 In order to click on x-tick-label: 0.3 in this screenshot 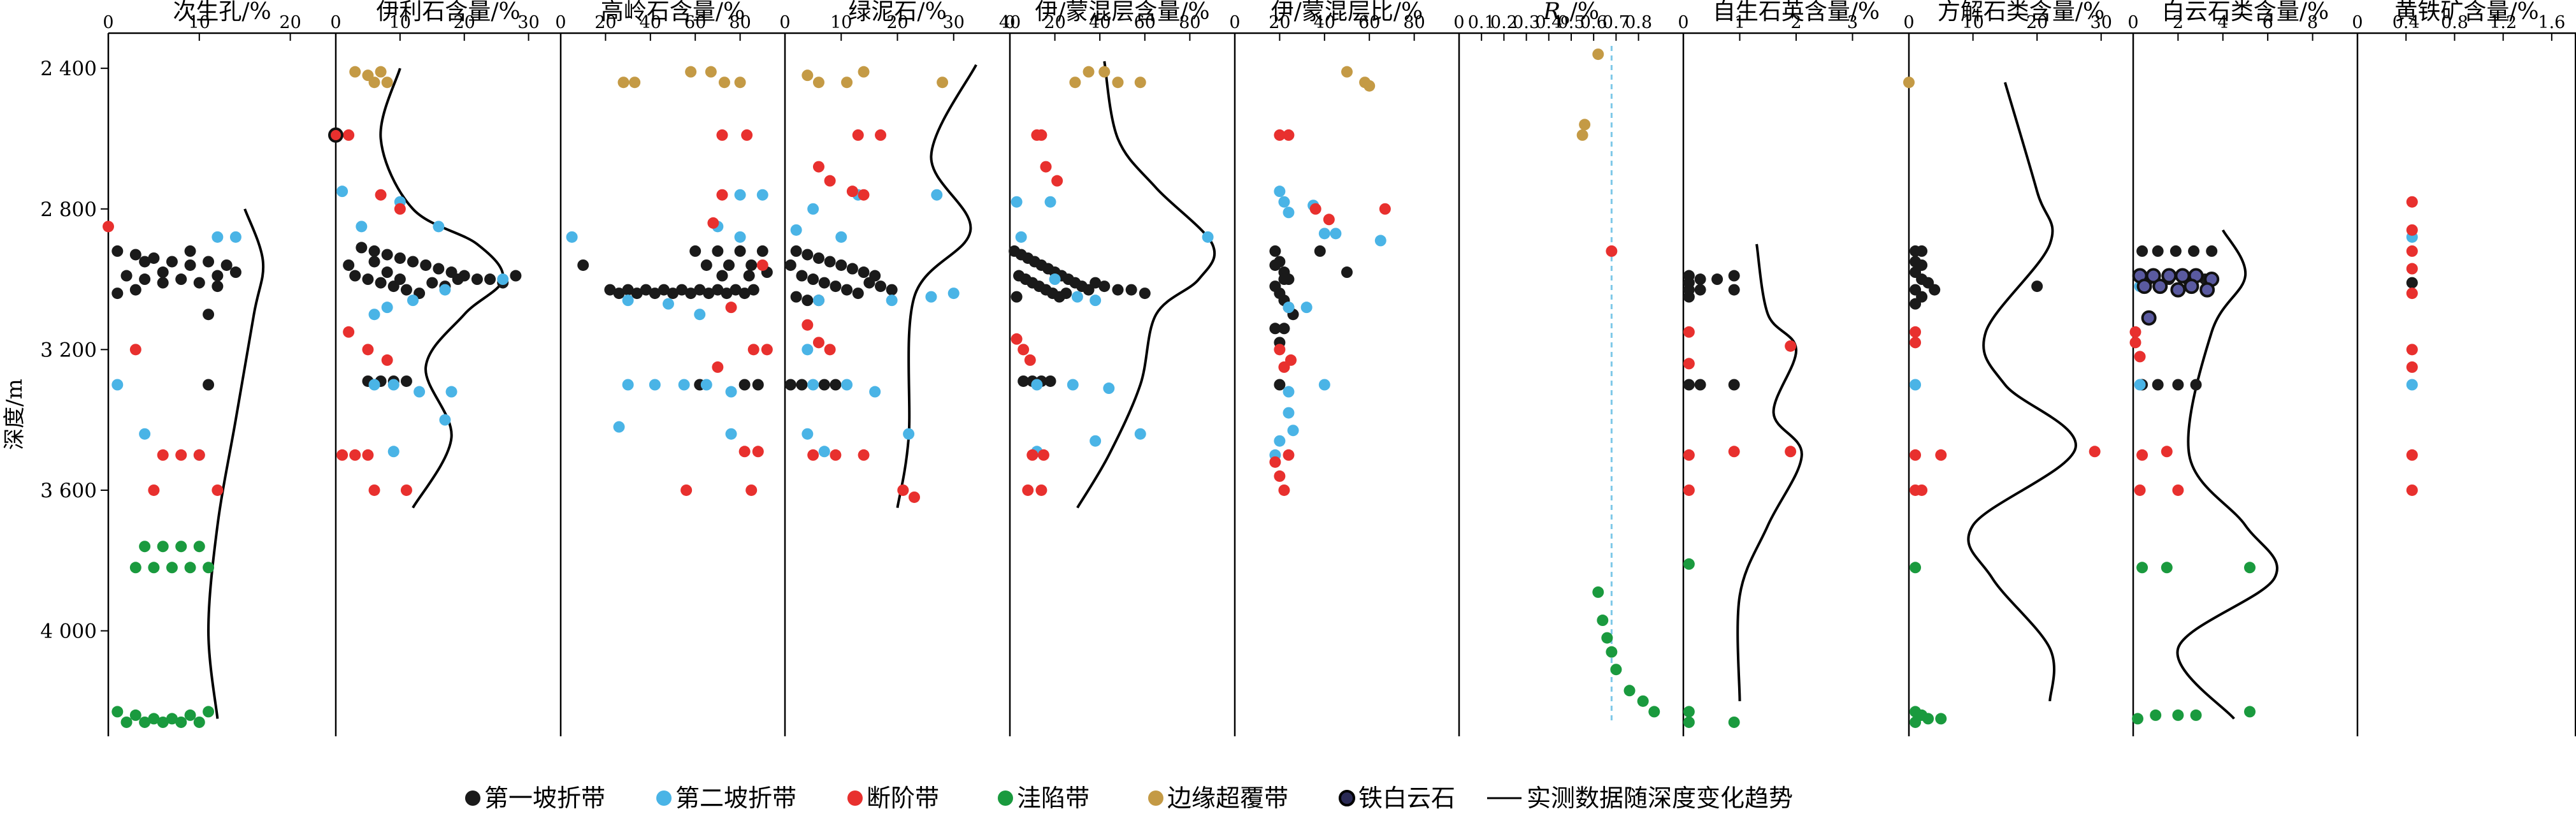, I will do `click(1526, 23)`.